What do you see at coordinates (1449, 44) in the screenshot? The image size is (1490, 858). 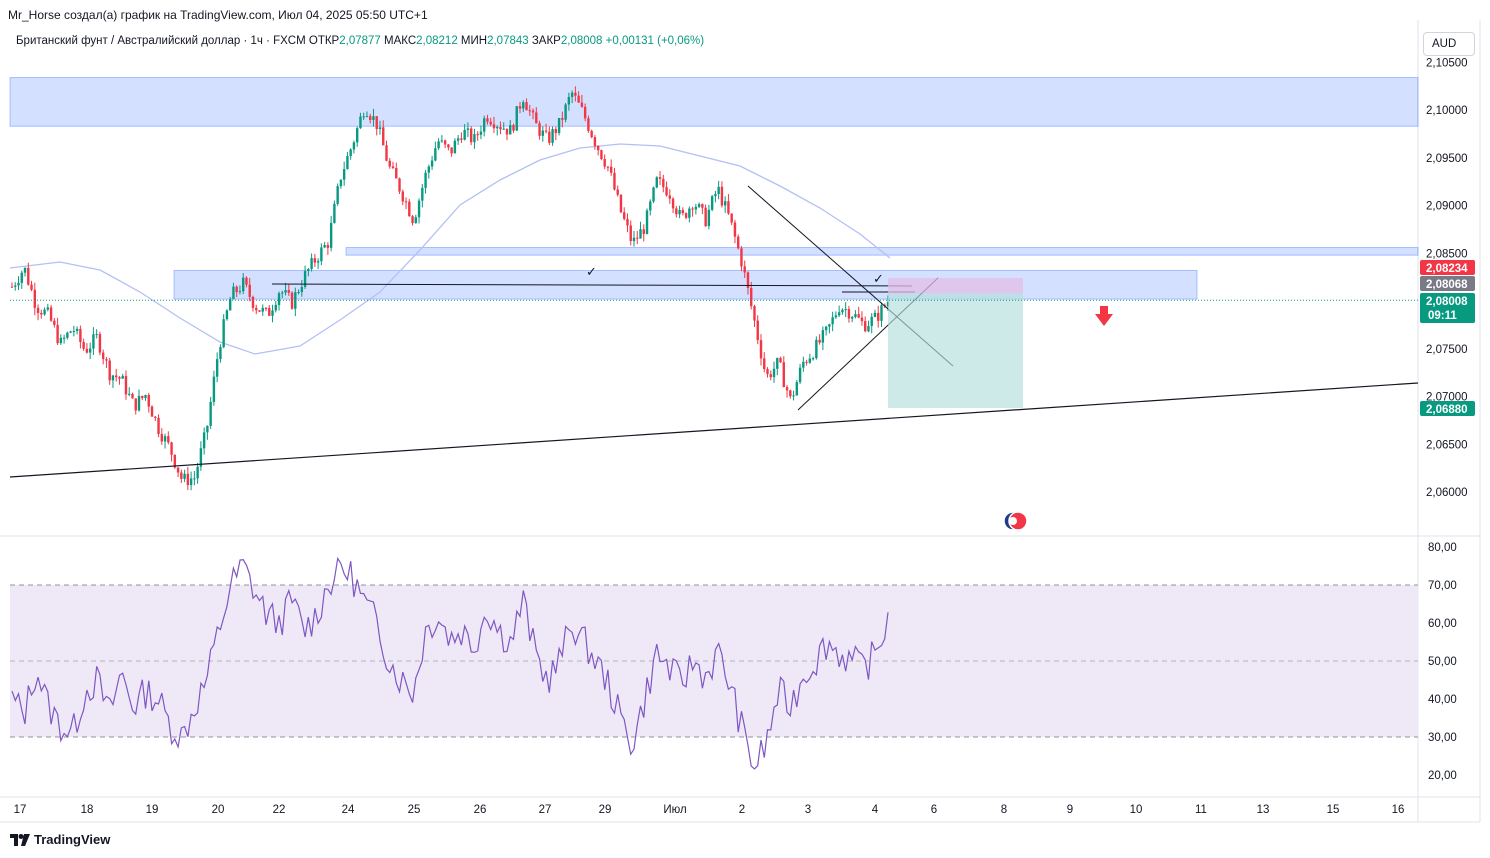 I see `currency-button: AUD` at bounding box center [1449, 44].